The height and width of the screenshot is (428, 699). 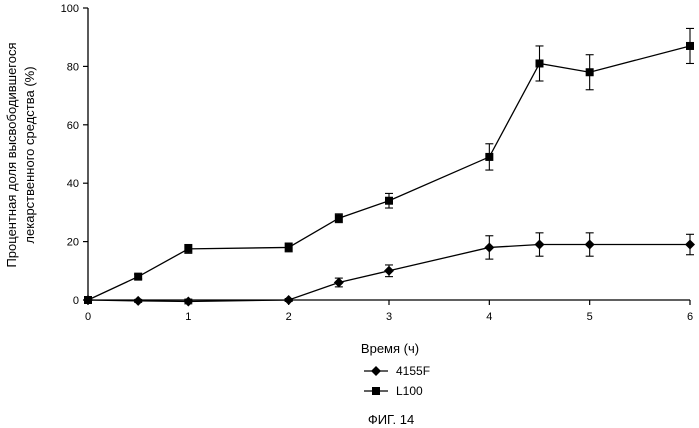 I want to click on y-tick-label: 20, so click(x=73, y=243).